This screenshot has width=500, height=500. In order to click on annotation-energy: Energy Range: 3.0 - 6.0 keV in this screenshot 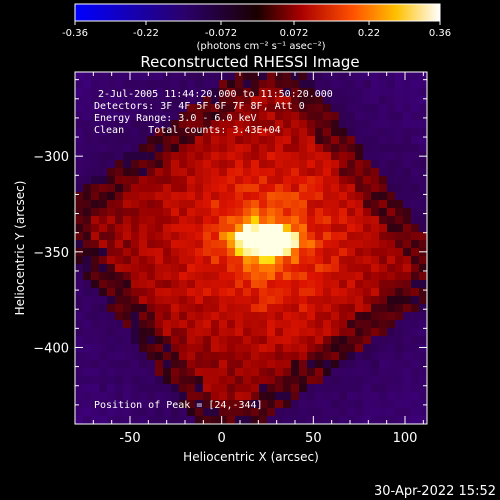, I will do `click(175, 118)`.